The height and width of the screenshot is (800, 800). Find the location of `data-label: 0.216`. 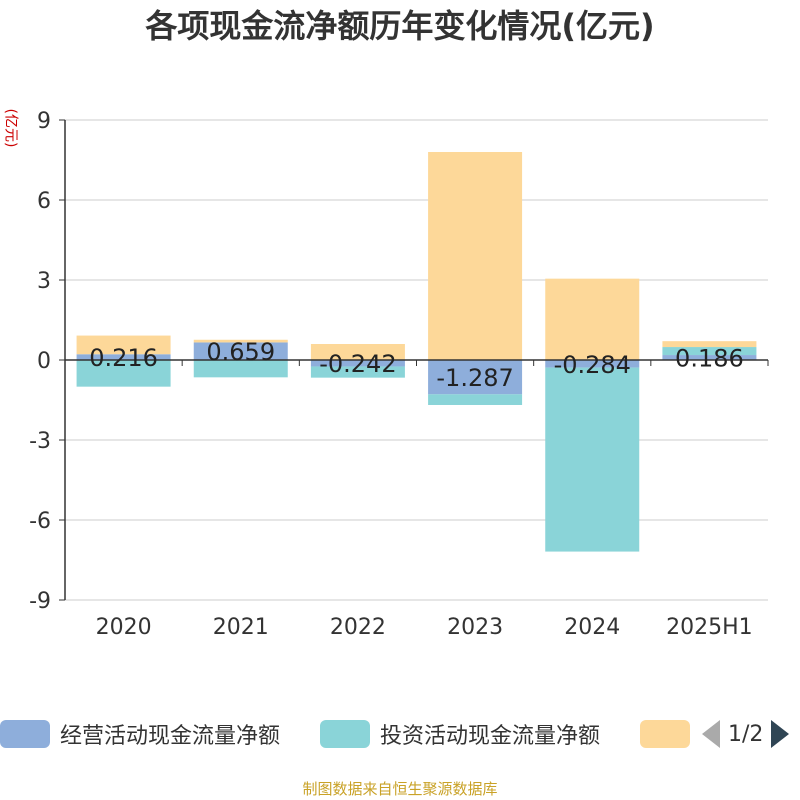

data-label: 0.216 is located at coordinates (123, 358).